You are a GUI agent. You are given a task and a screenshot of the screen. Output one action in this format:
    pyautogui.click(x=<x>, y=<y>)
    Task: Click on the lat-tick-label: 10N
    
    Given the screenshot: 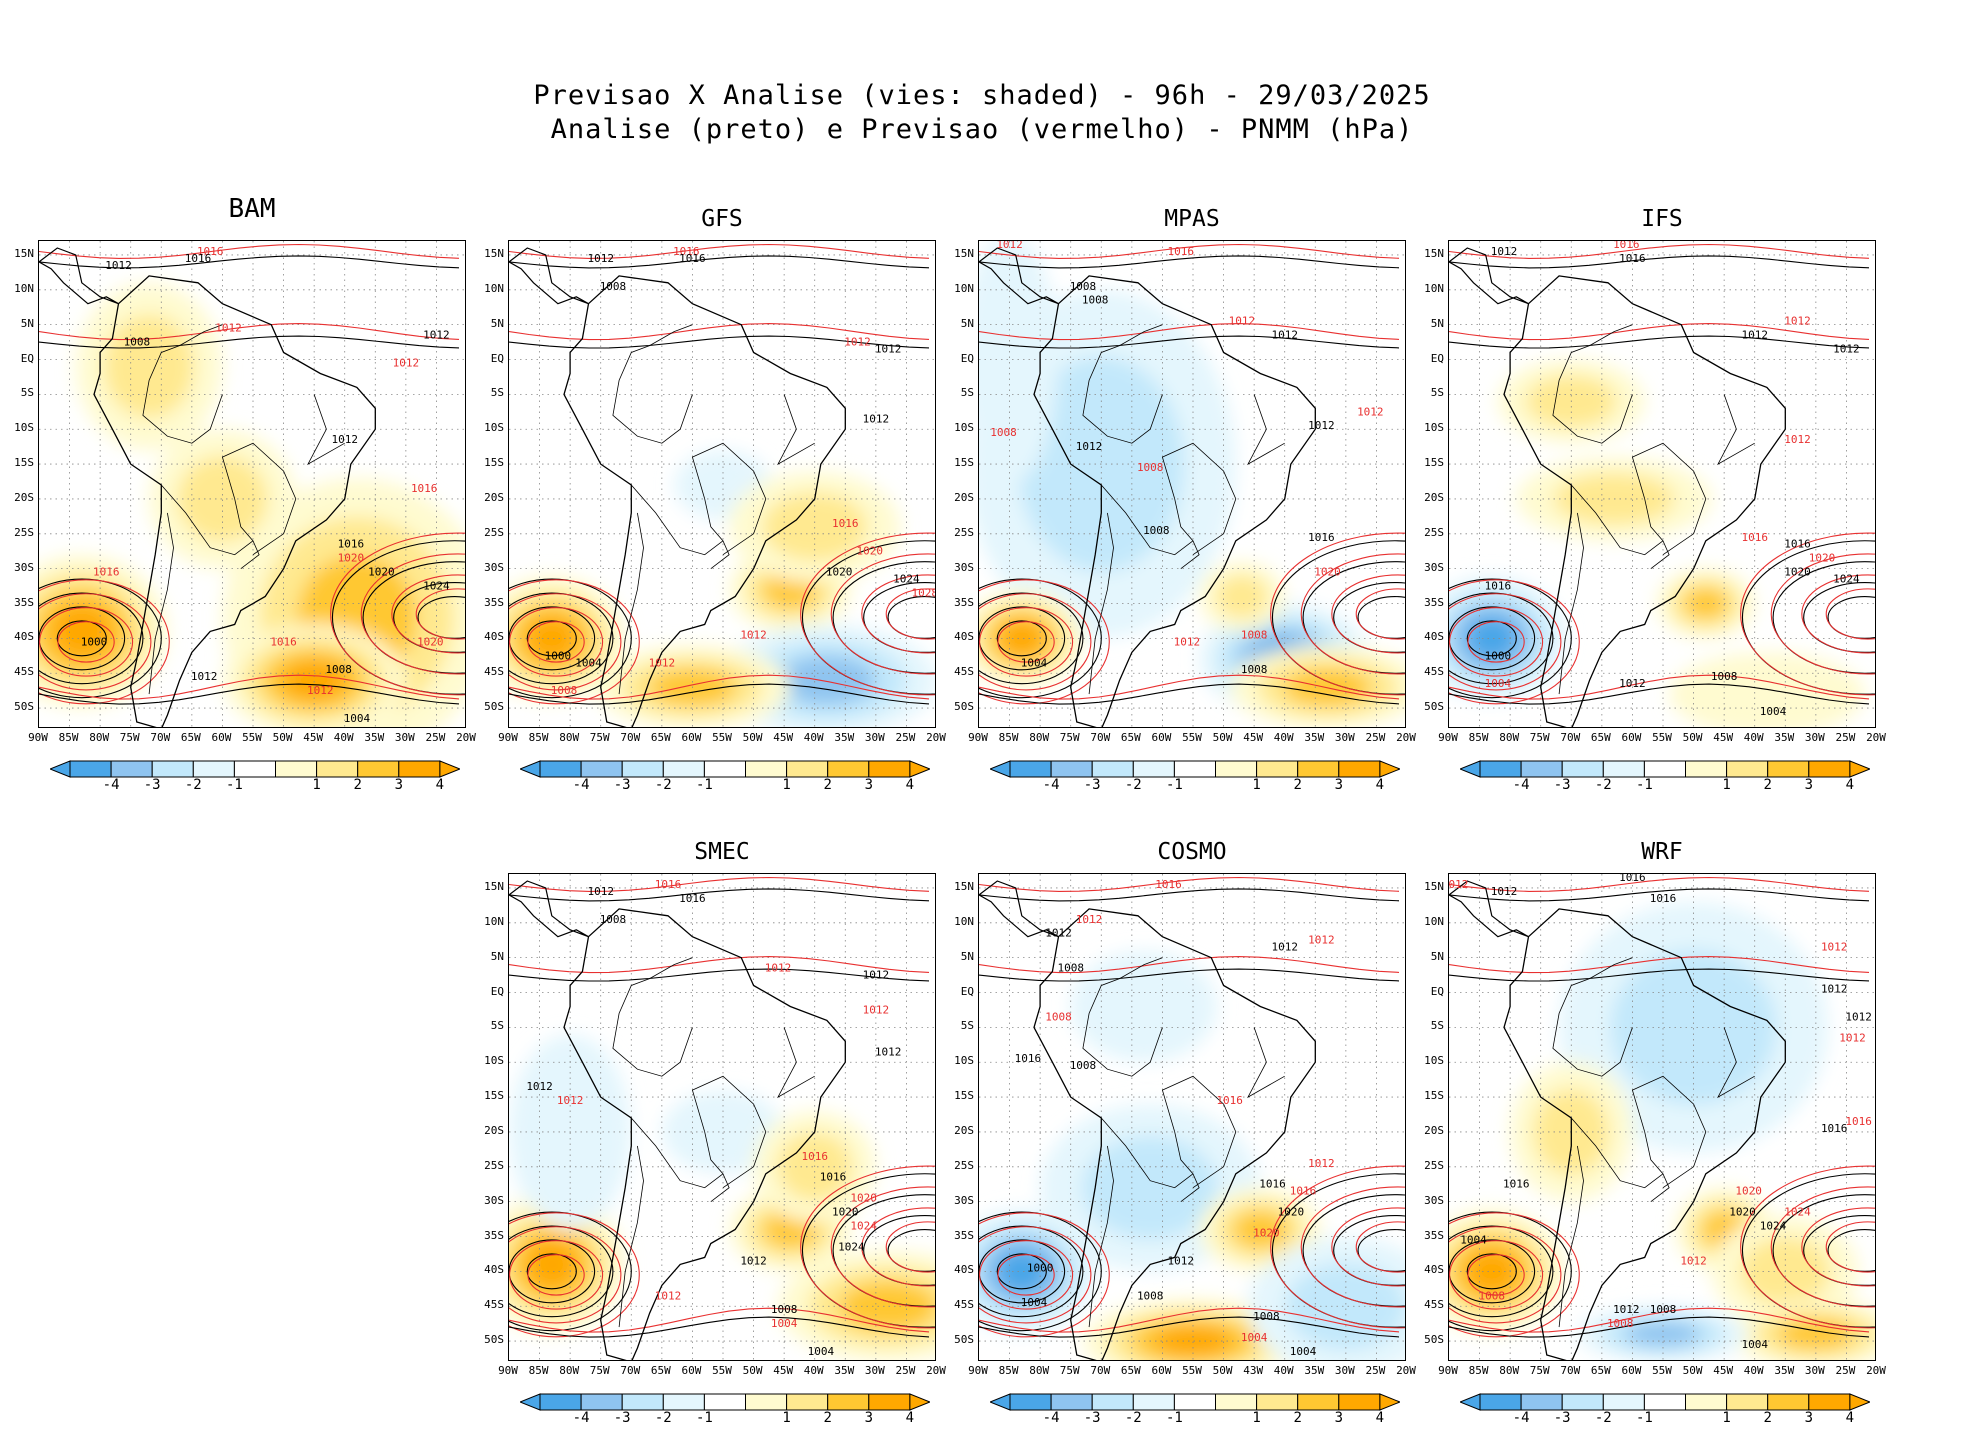 What is the action you would take?
    pyautogui.click(x=24, y=288)
    